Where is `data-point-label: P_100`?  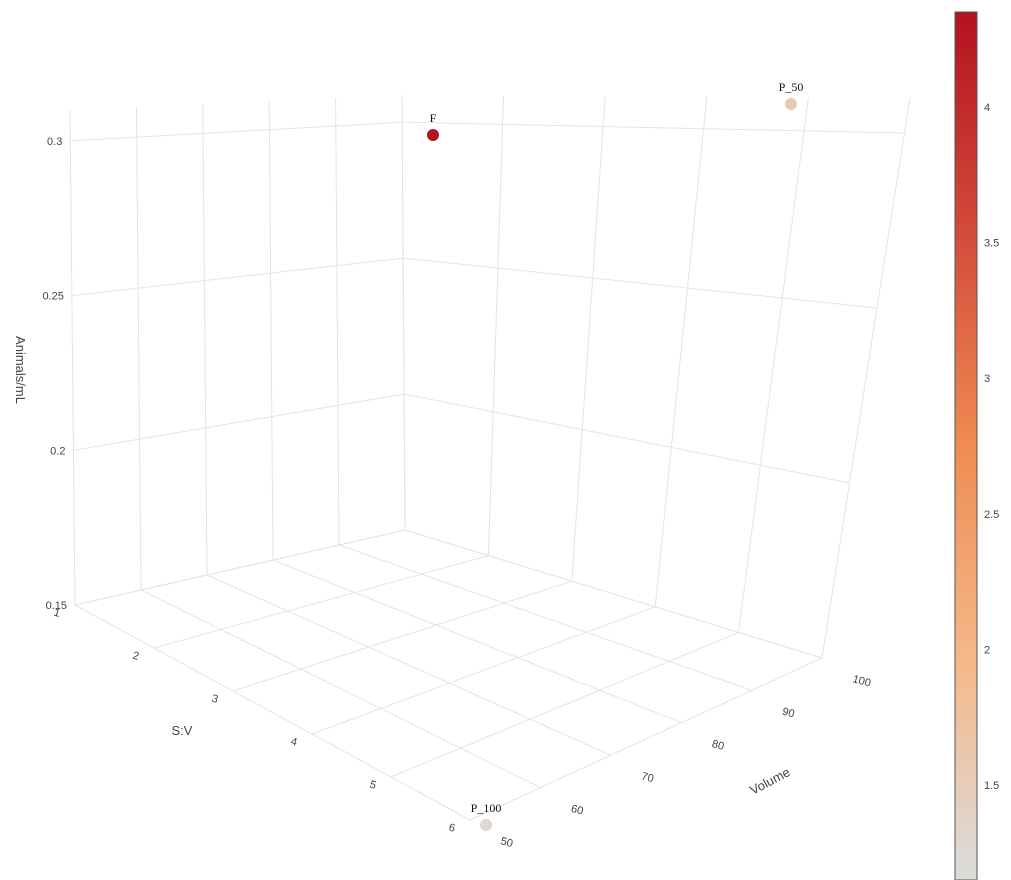
data-point-label: P_100 is located at coordinates (486, 808).